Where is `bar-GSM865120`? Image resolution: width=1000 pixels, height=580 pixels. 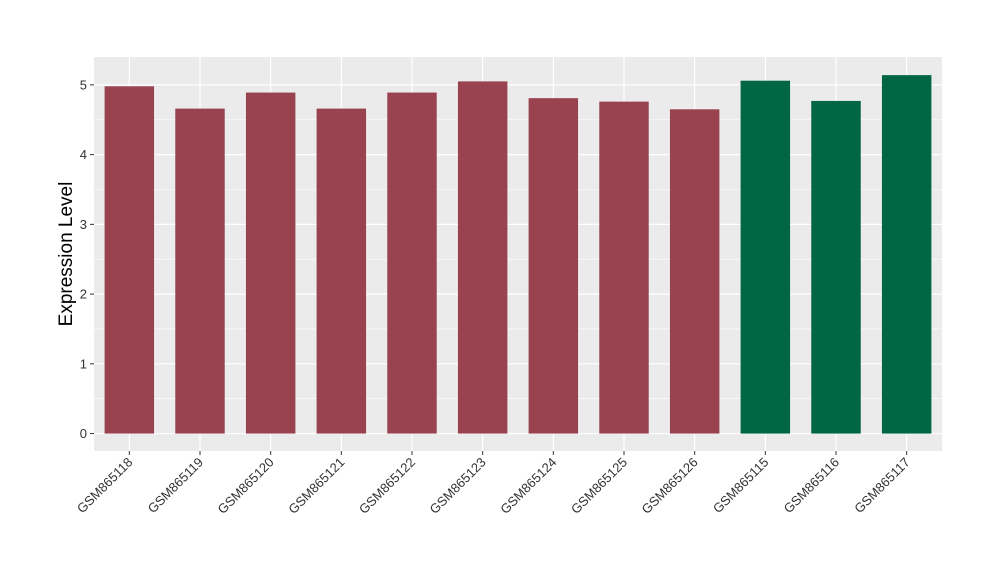 bar-GSM865120 is located at coordinates (270, 263).